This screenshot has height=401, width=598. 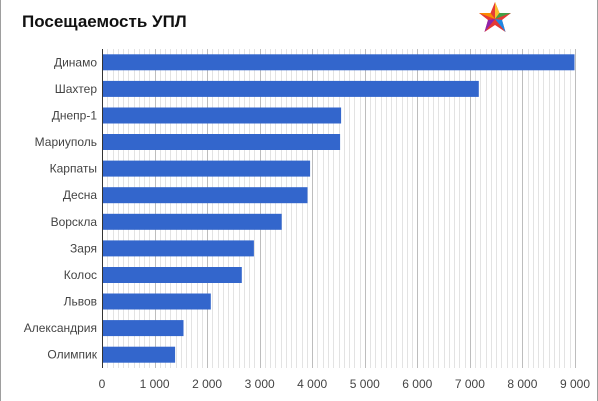 I want to click on x-tick-label: 1 000, so click(x=155, y=384).